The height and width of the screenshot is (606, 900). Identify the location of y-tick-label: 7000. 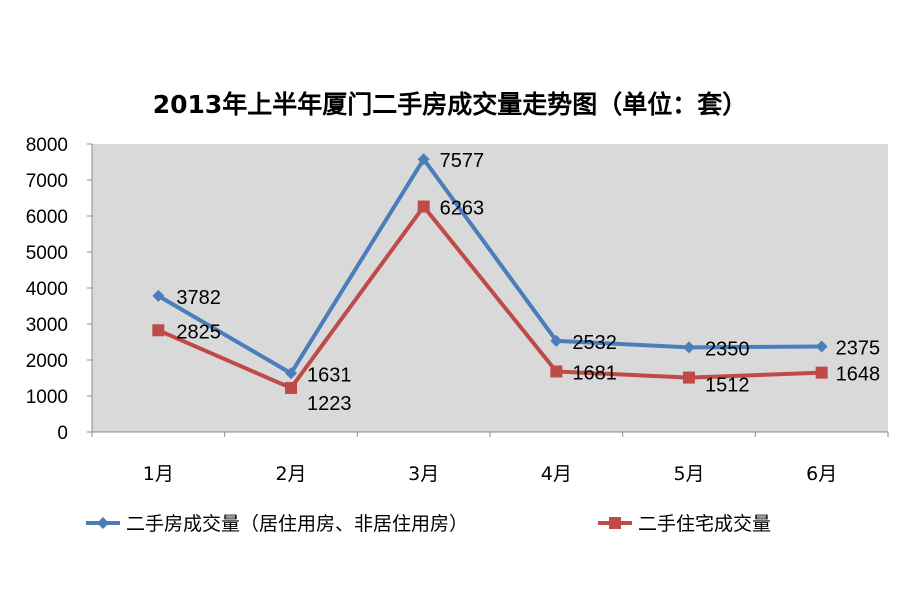
(47, 181).